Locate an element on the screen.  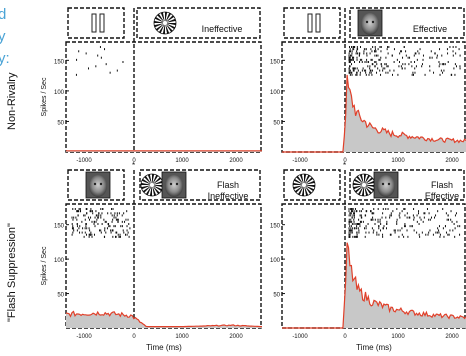
y-tick-label: 100 is located at coordinates (59, 93).